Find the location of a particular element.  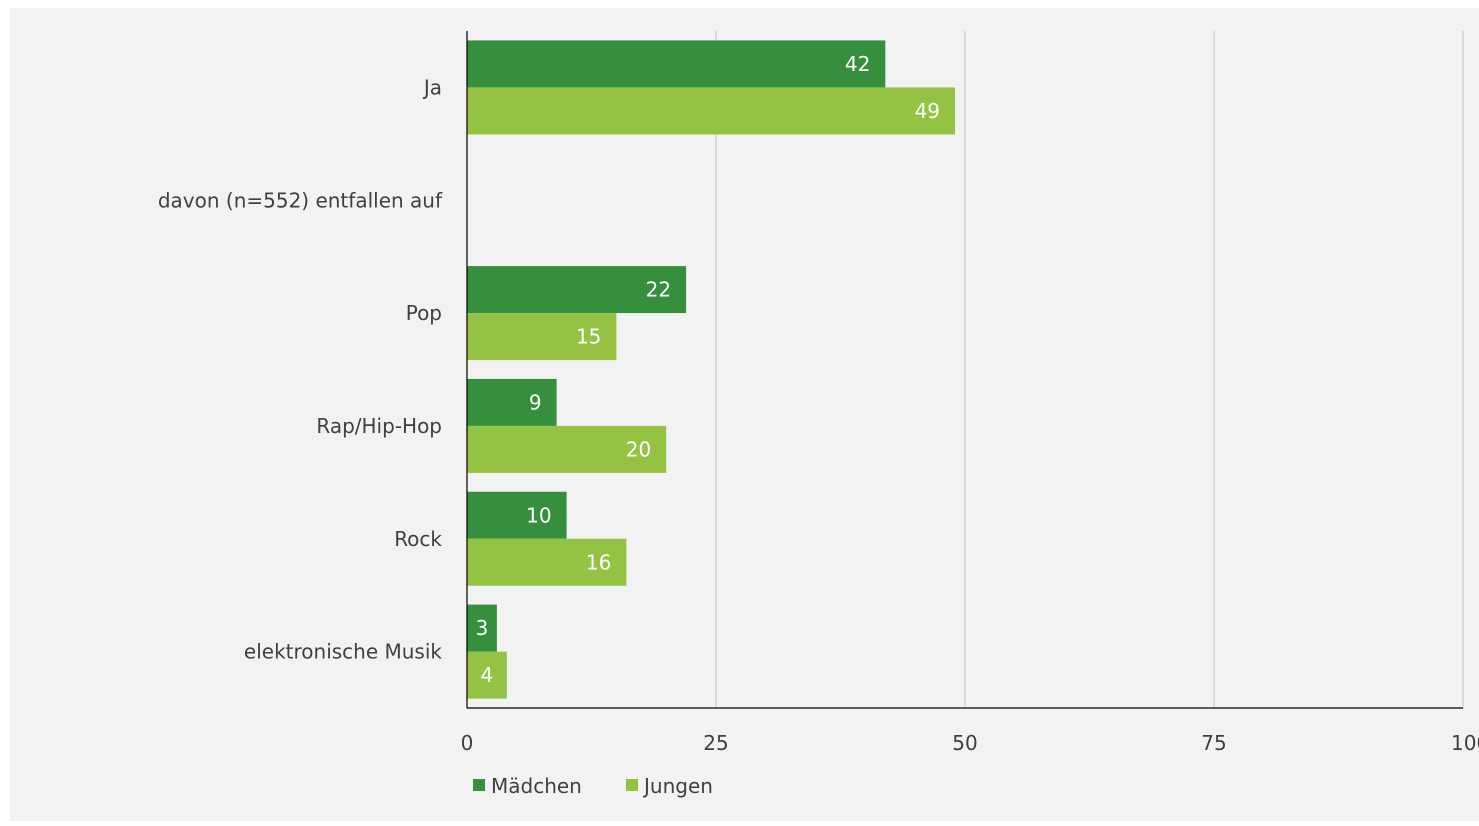

data-label-jungen-0: 49 is located at coordinates (927, 111).